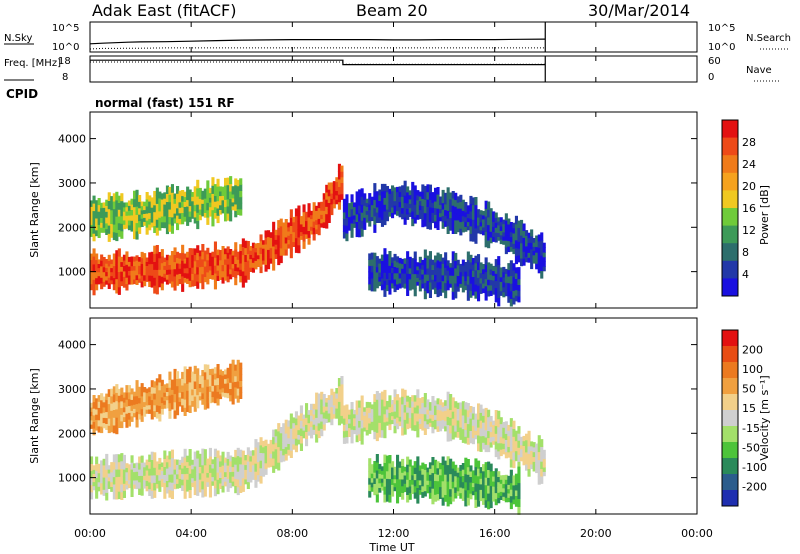  What do you see at coordinates (72, 139) in the screenshot?
I see `power-ytick-label: 4000` at bounding box center [72, 139].